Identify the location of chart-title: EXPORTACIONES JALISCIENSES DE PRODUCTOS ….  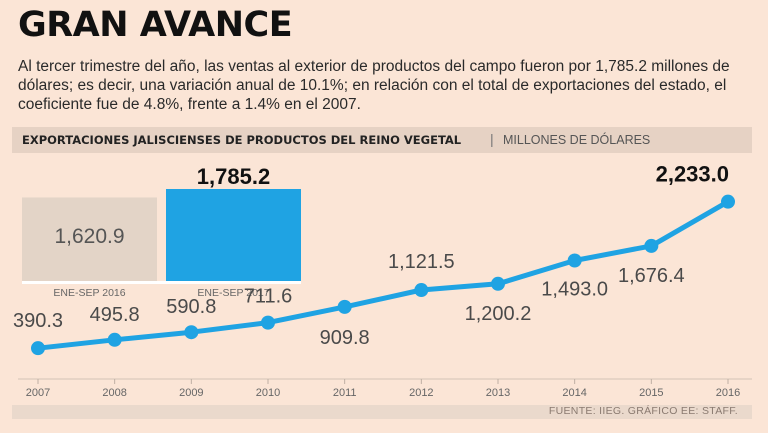
(242, 140).